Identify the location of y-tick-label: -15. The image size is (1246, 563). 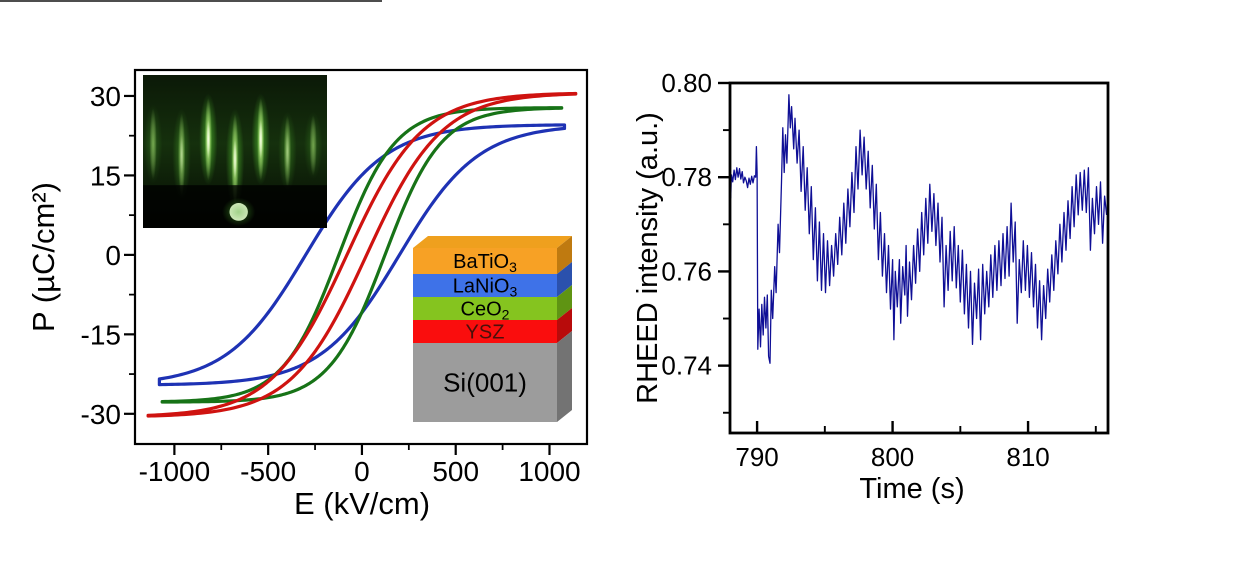
(101, 334).